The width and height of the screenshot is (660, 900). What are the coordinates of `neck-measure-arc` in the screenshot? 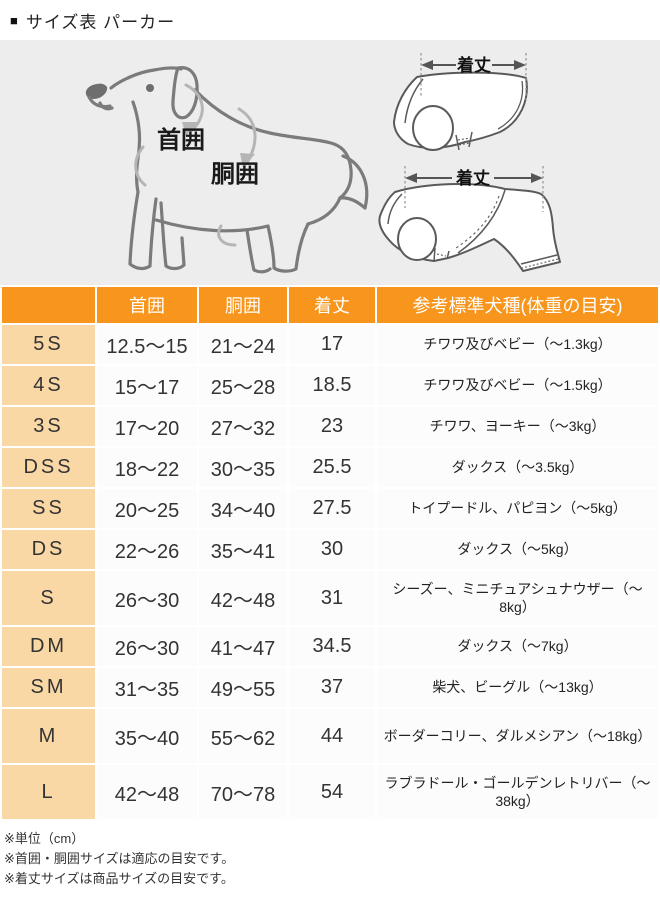 It's located at (194, 108).